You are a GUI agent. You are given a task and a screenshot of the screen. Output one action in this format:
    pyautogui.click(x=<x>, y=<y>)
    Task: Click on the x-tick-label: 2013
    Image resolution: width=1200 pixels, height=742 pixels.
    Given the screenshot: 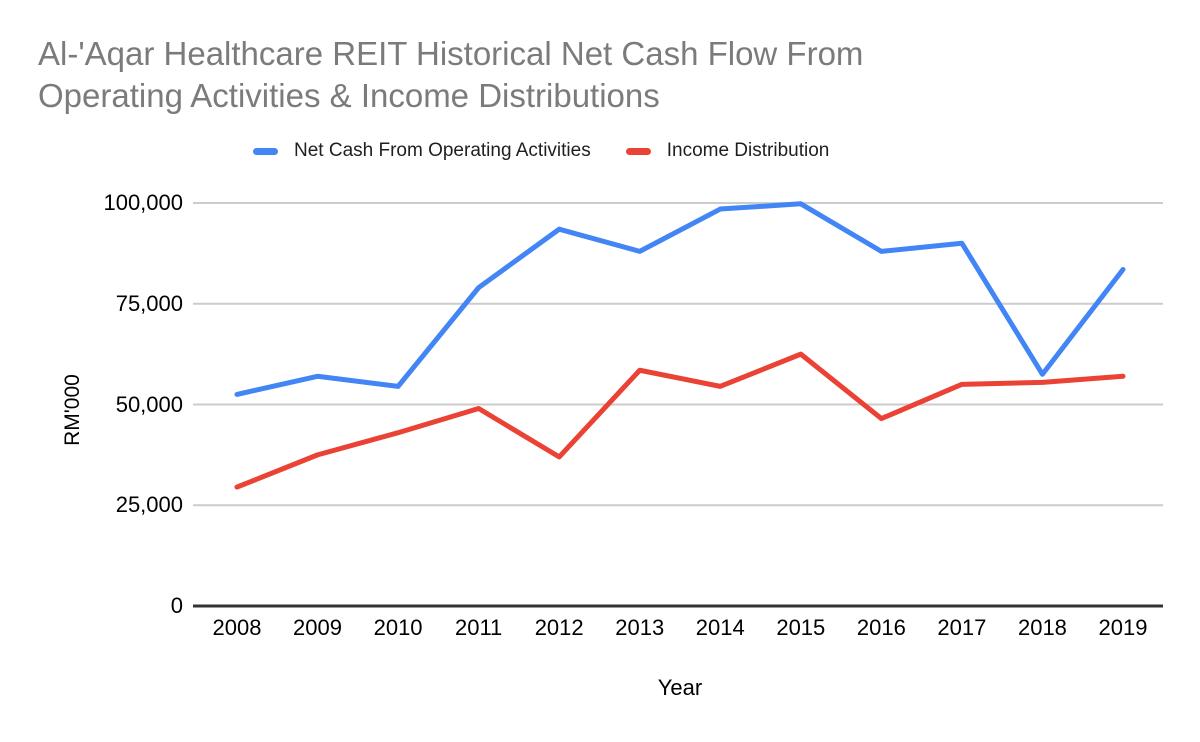 What is the action you would take?
    pyautogui.click(x=640, y=627)
    